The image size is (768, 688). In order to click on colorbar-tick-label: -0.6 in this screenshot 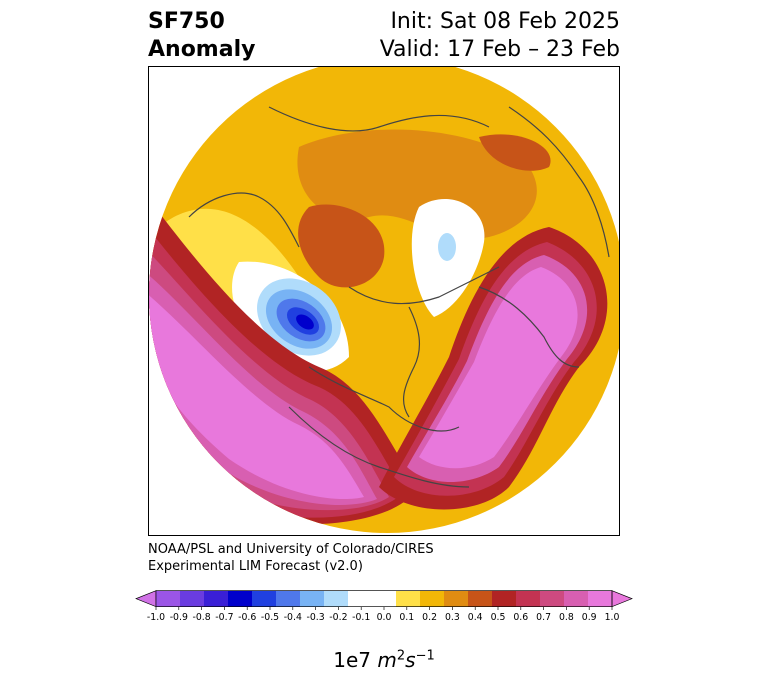, I will do `click(247, 617)`.